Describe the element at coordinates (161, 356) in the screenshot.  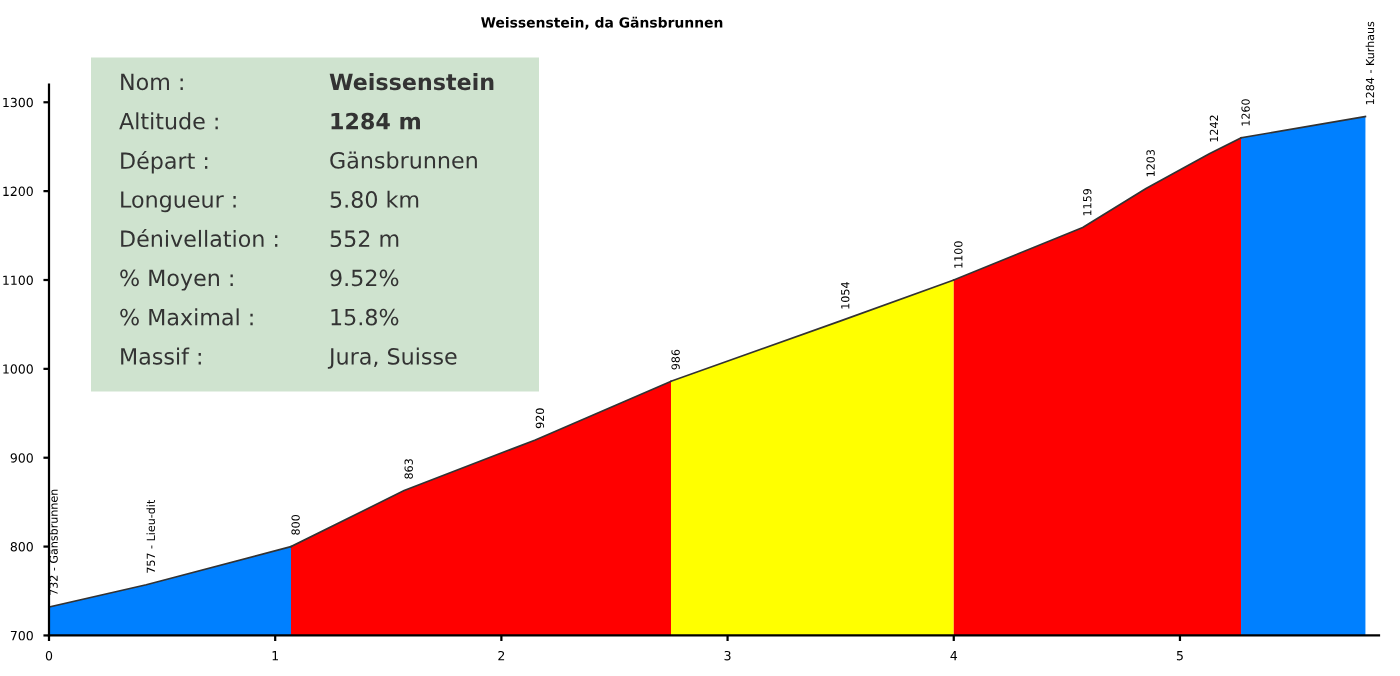
I see `annotation: Massif :` at that location.